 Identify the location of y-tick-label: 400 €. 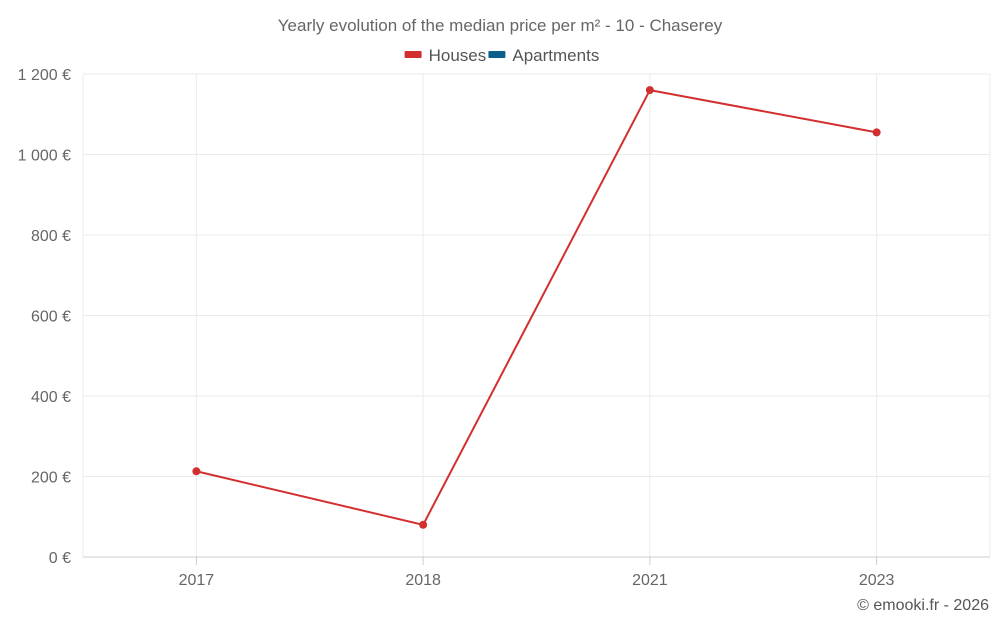
(51, 397).